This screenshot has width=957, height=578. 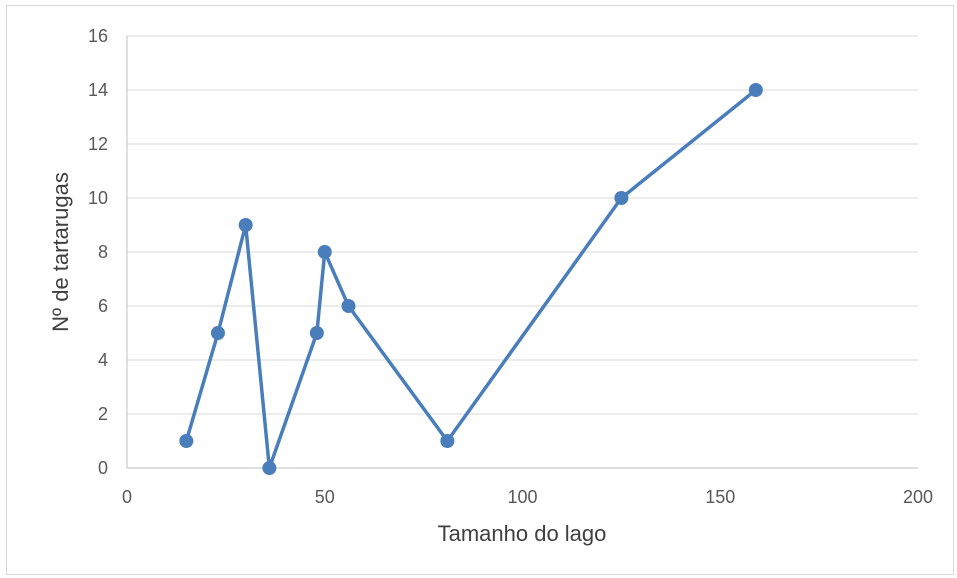 I want to click on x-tick-labels: 0 50 100 150 200, so click(x=527, y=497).